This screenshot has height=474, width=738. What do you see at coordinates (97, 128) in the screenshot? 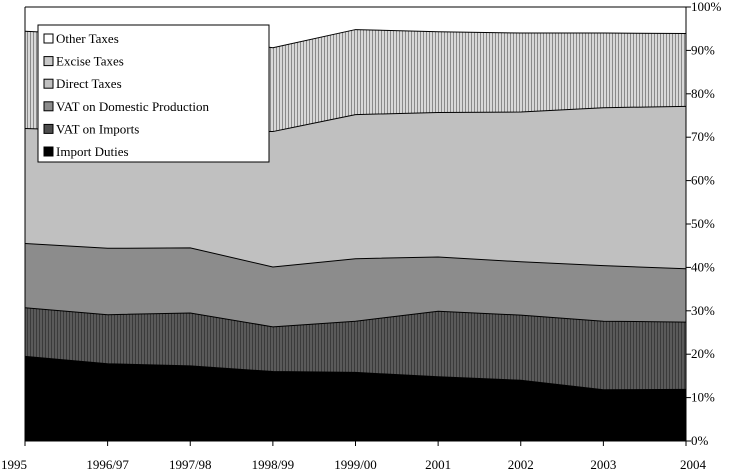
I see `legend-label-vat-on-imports: VAT on Imports` at bounding box center [97, 128].